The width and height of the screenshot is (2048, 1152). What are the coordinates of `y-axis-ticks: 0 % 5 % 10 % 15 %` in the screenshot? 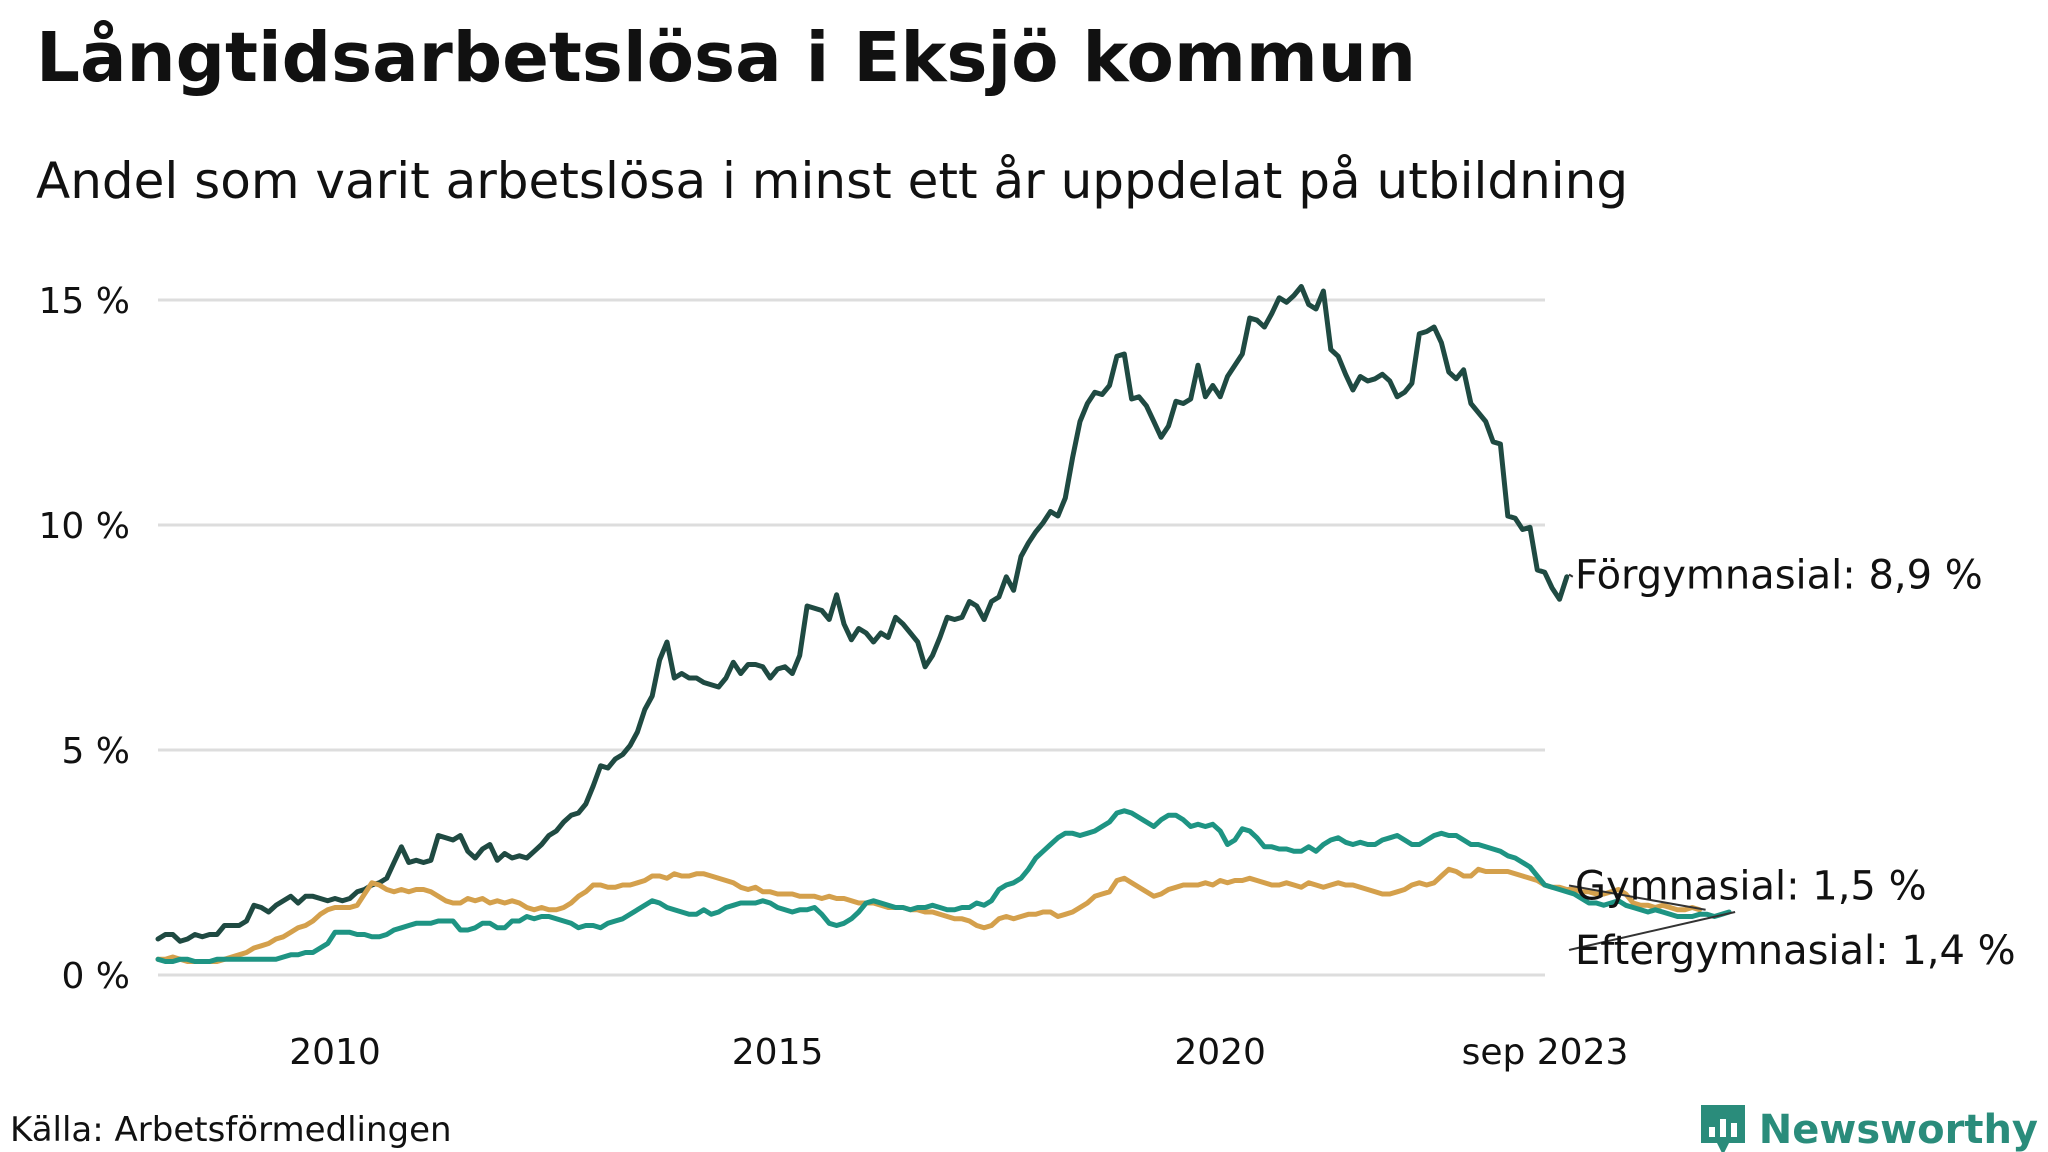 It's located at (84, 639).